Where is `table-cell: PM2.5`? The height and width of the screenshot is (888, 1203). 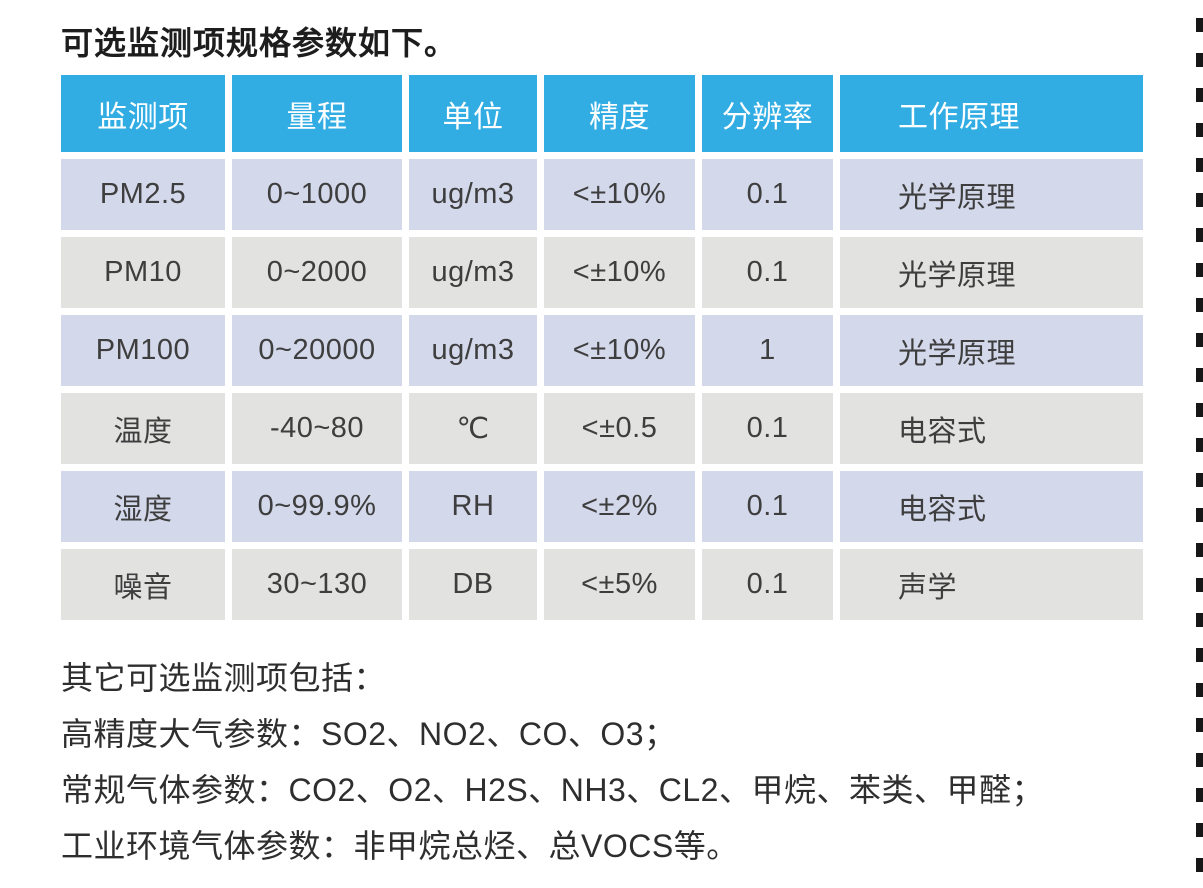 table-cell: PM2.5 is located at coordinates (143, 194).